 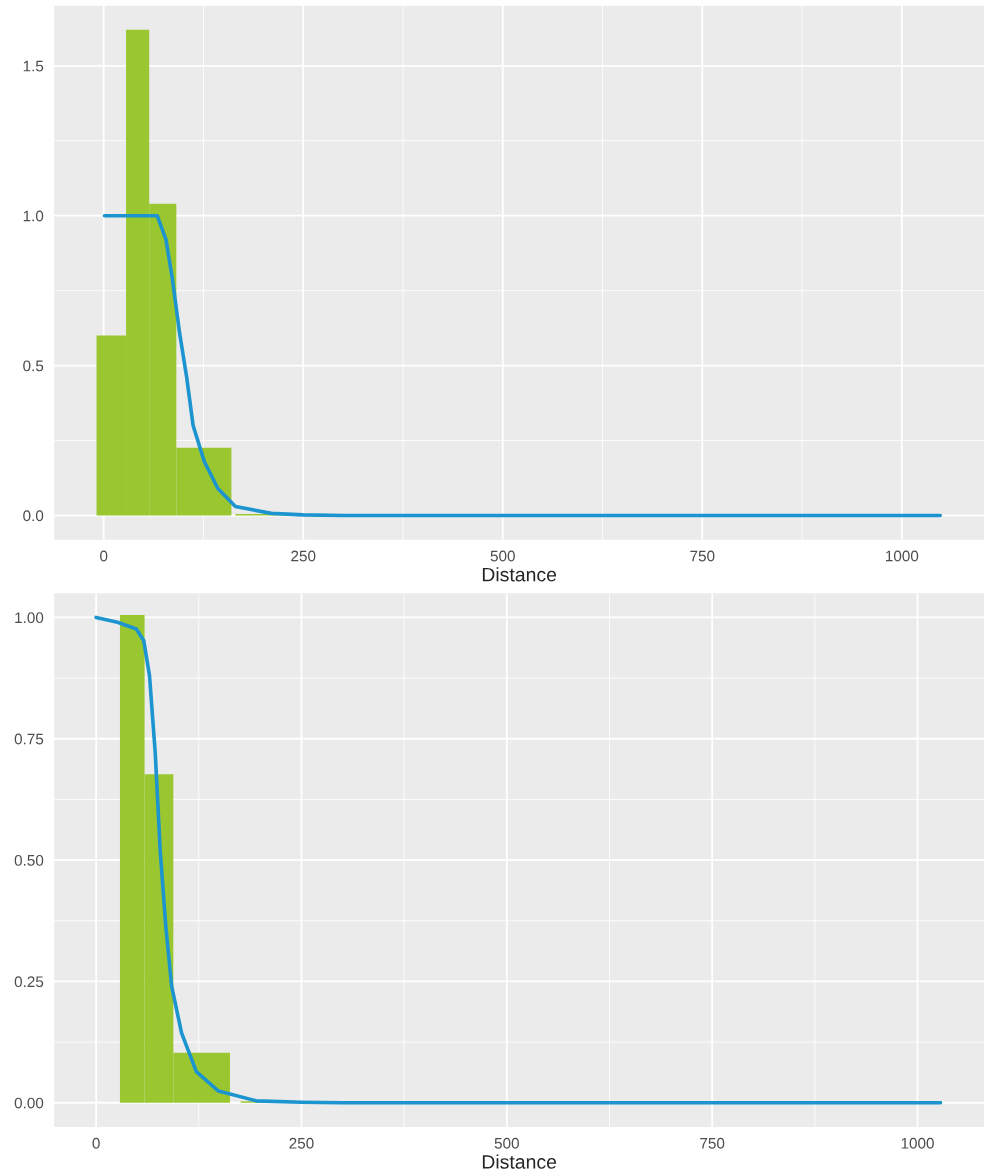 What do you see at coordinates (33, 216) in the screenshot?
I see `y-tick-label: 1.0` at bounding box center [33, 216].